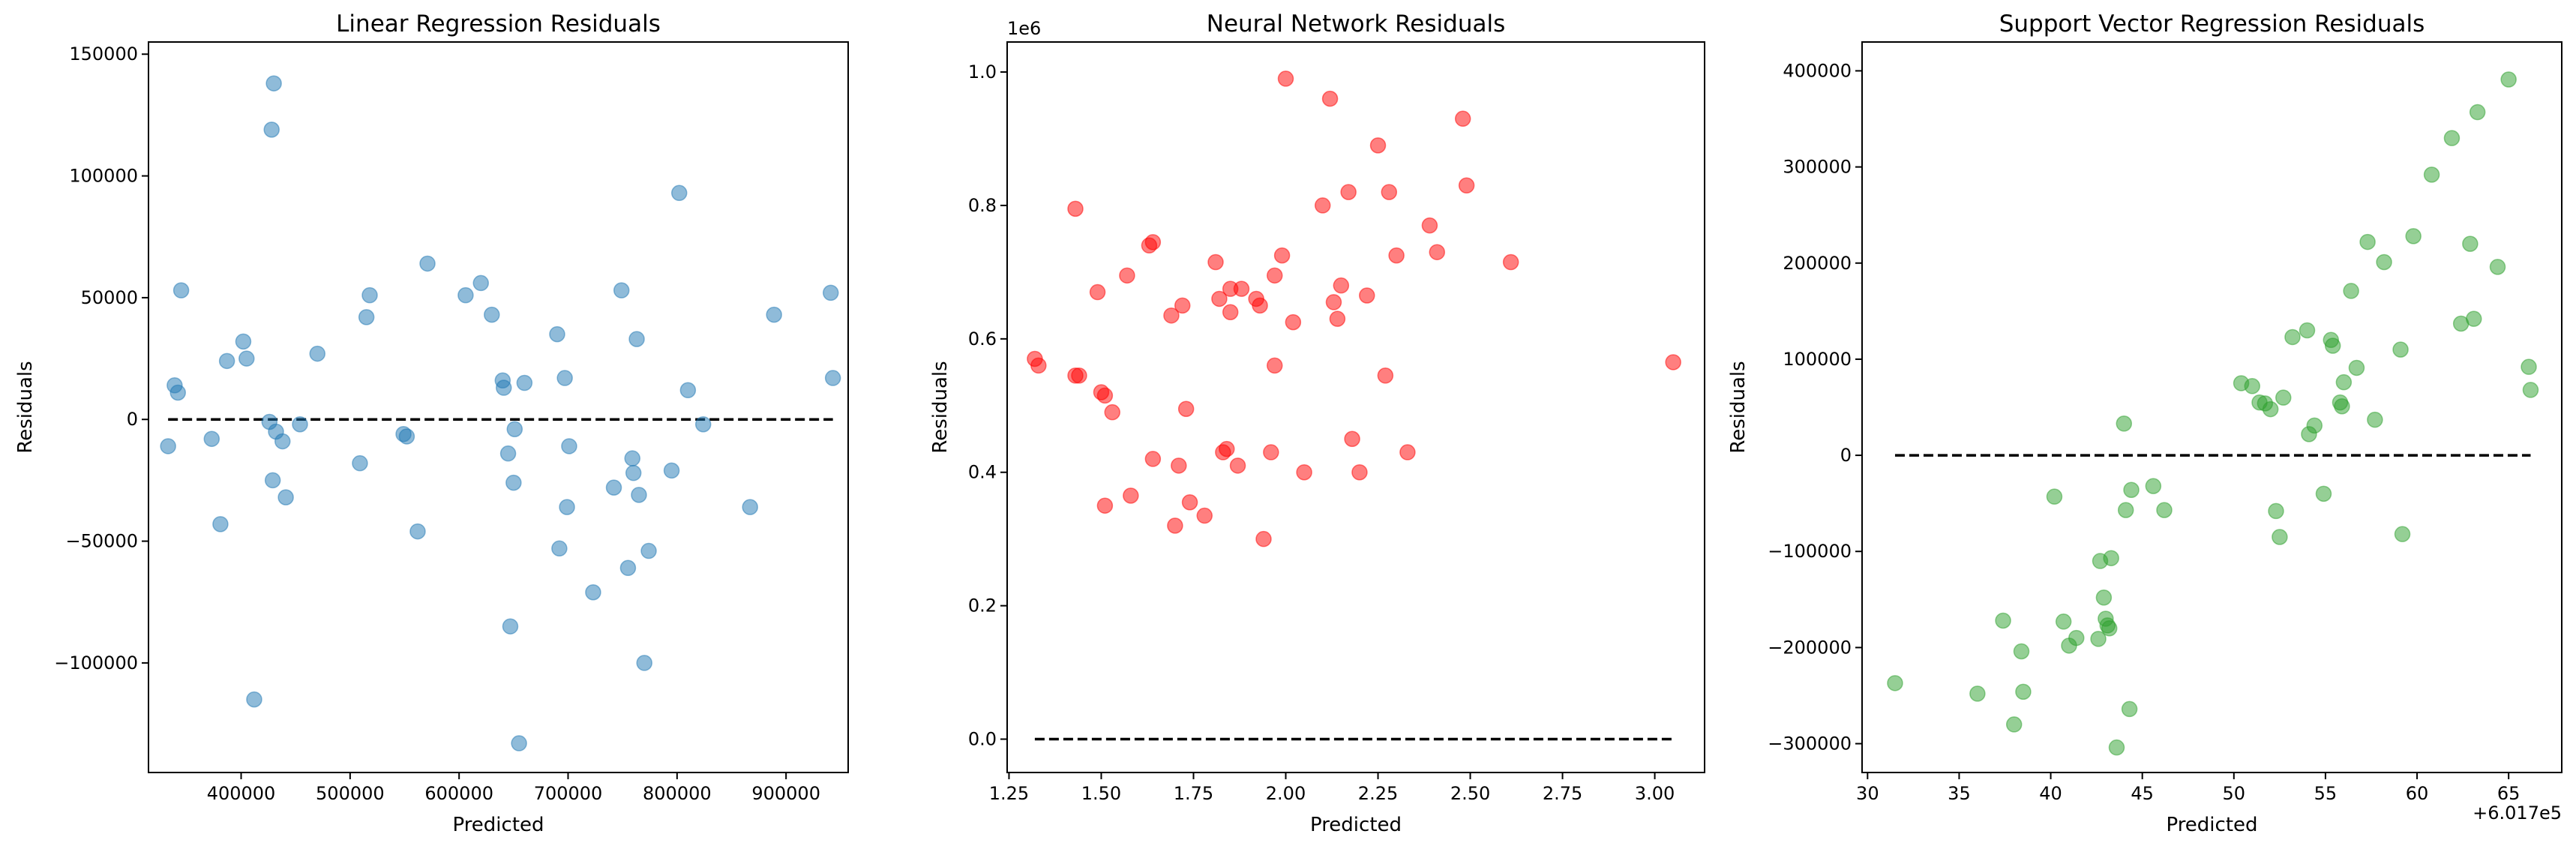 This screenshot has width=2576, height=849. What do you see at coordinates (241, 793) in the screenshot?
I see `x-tick-label: 400000` at bounding box center [241, 793].